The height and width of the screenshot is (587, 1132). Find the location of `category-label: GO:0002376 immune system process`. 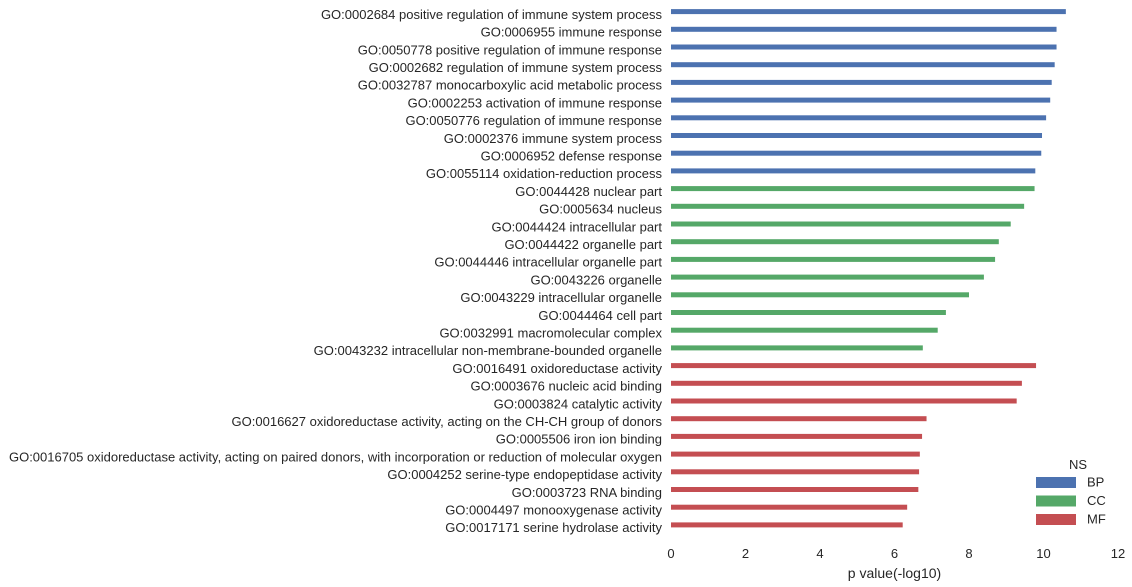

category-label: GO:0002376 immune system process is located at coordinates (553, 138).